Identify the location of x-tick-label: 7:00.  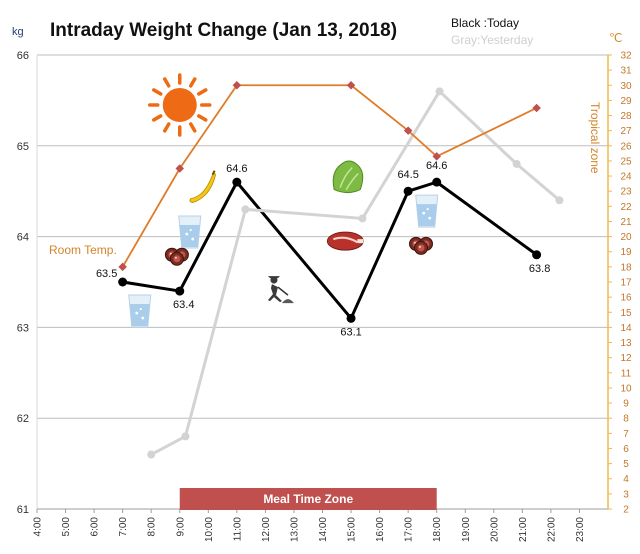
(123, 527).